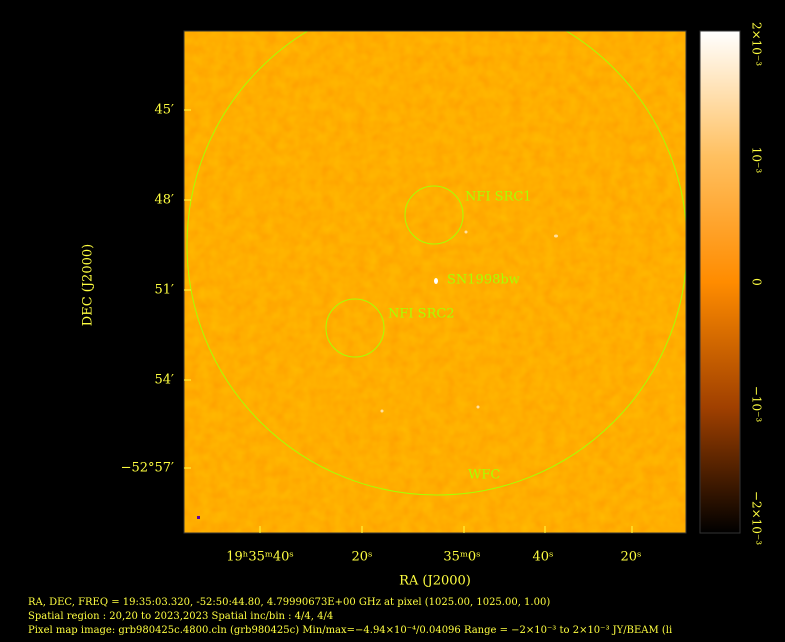 This screenshot has width=785, height=642. I want to click on y-tick-label: 51′, so click(165, 290).